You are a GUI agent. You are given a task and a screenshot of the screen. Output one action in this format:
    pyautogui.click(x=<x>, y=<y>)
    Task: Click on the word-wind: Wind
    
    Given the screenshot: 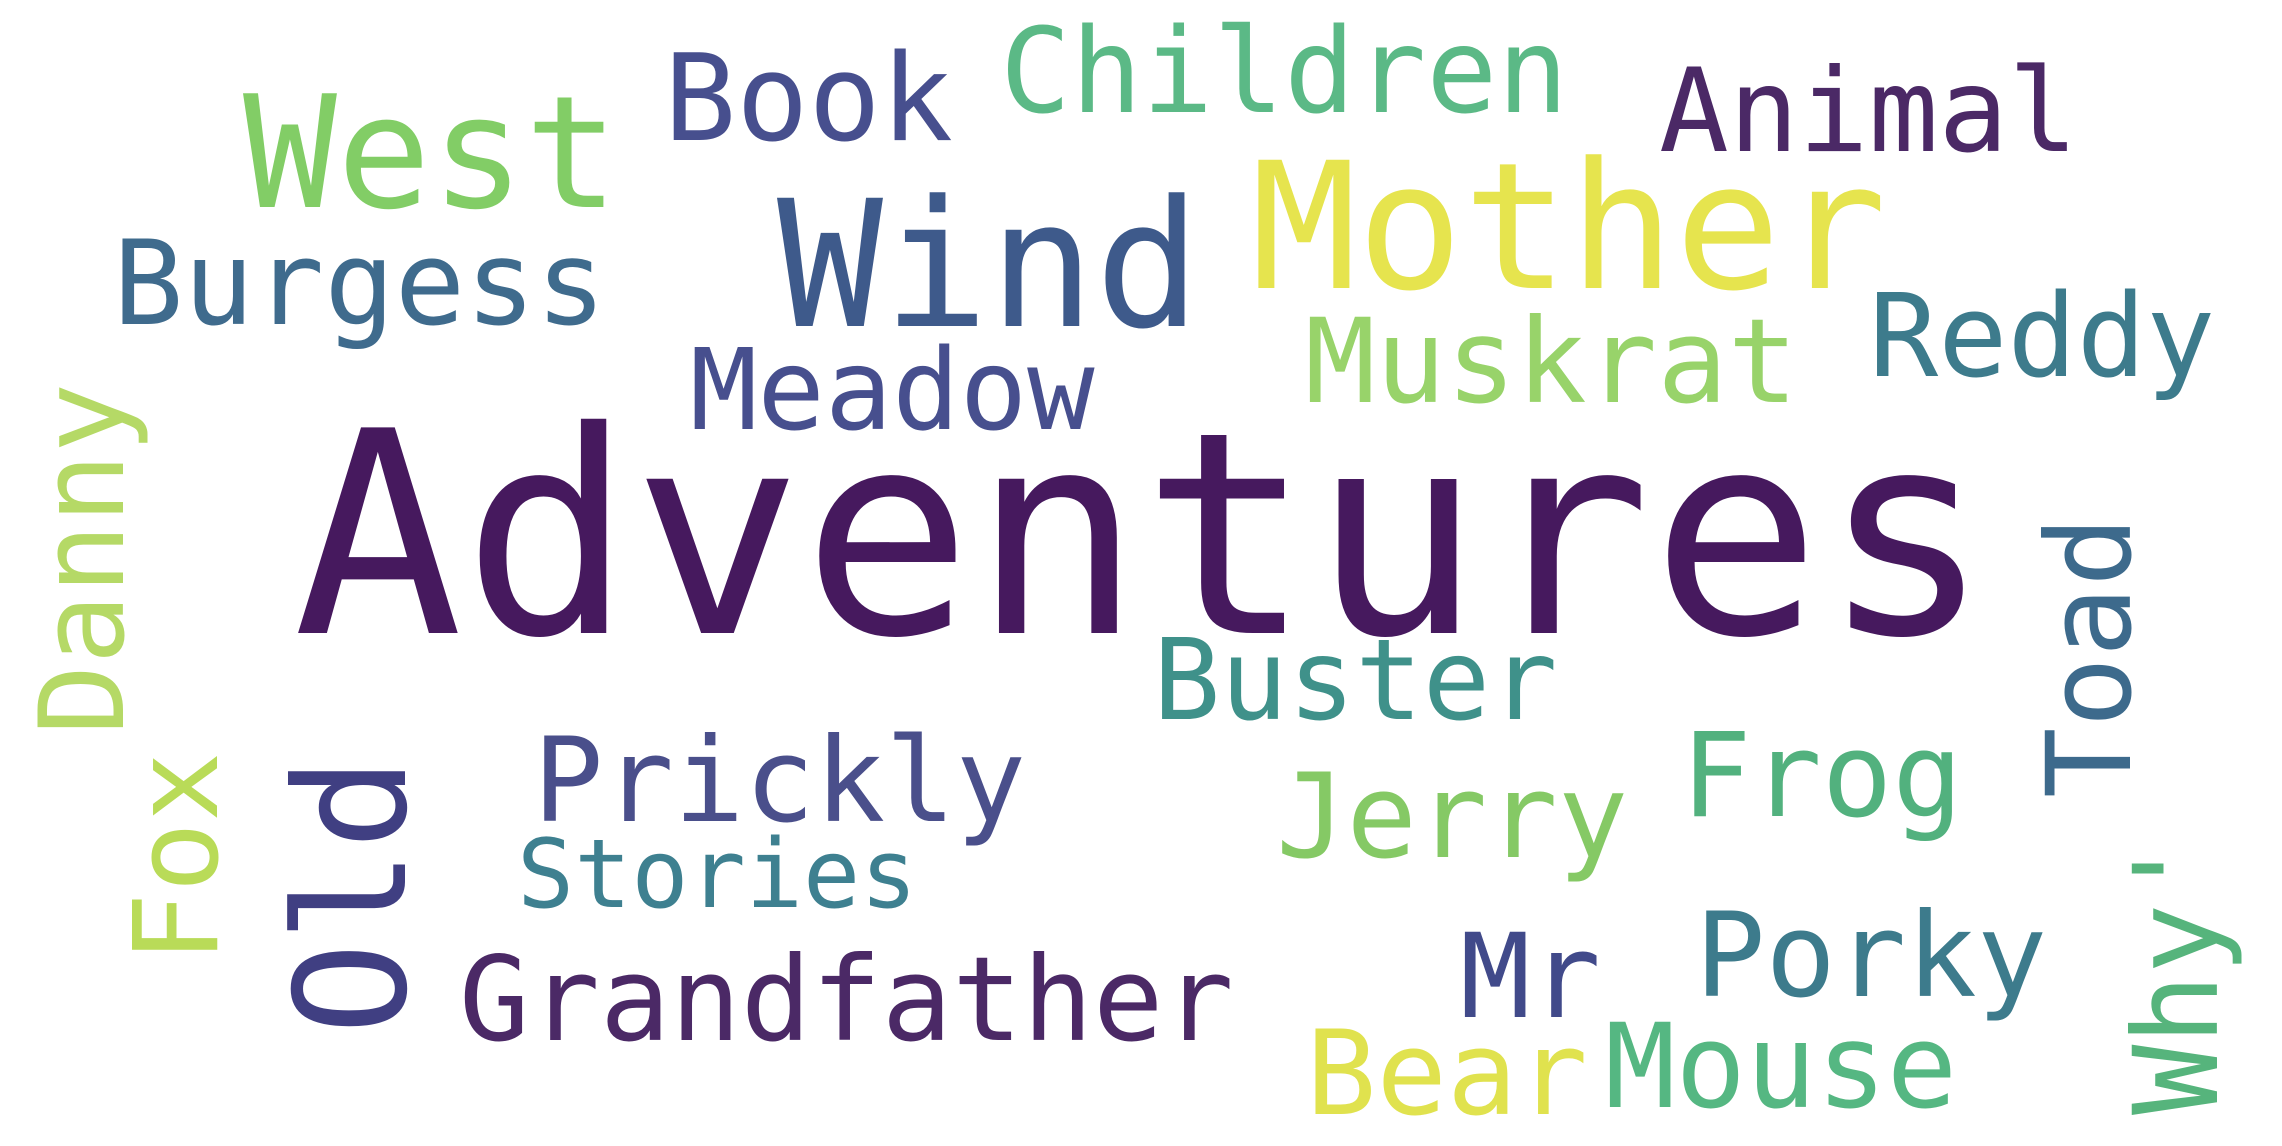 What is the action you would take?
    pyautogui.click(x=989, y=265)
    